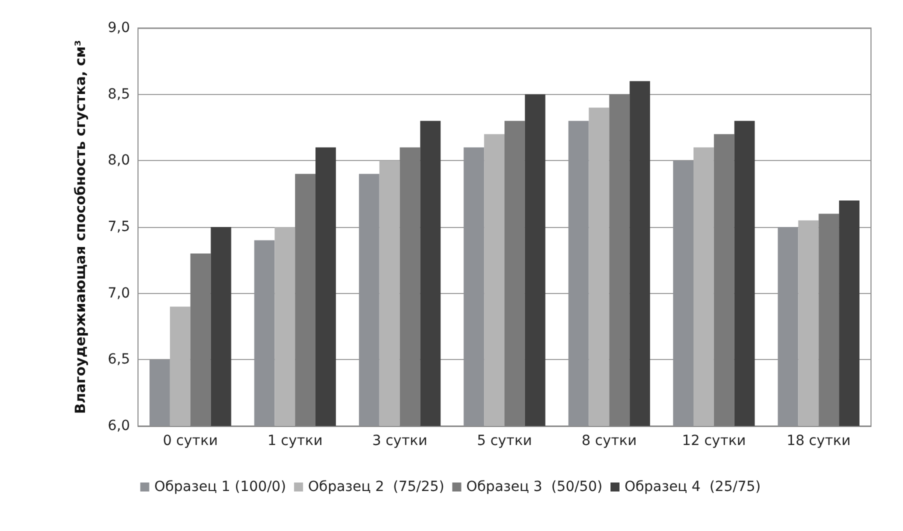 The image size is (903, 531). What do you see at coordinates (119, 160) in the screenshot?
I see `y-tick-label: 8,0` at bounding box center [119, 160].